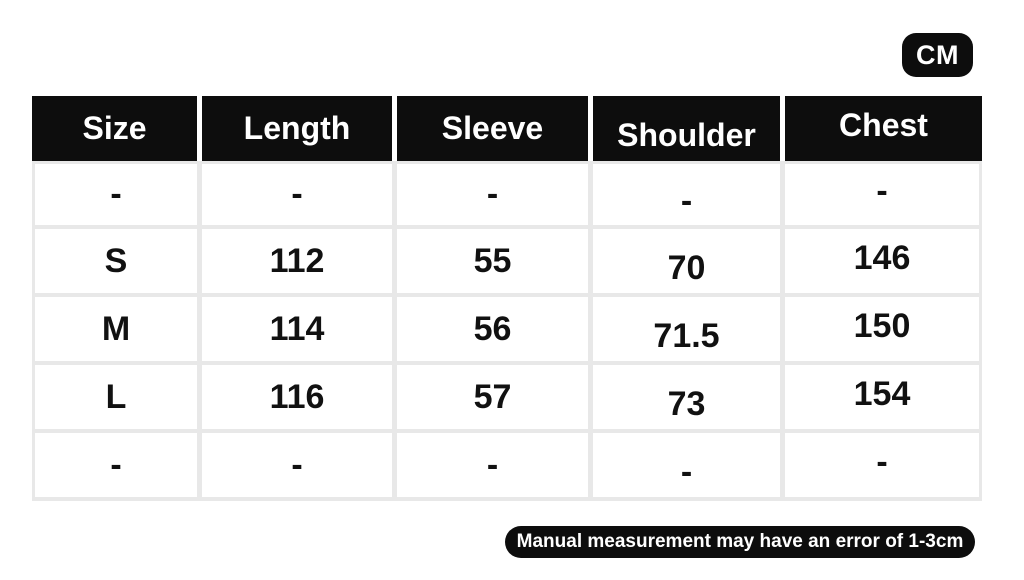  Describe the element at coordinates (882, 325) in the screenshot. I see `cell-value: 150` at that location.